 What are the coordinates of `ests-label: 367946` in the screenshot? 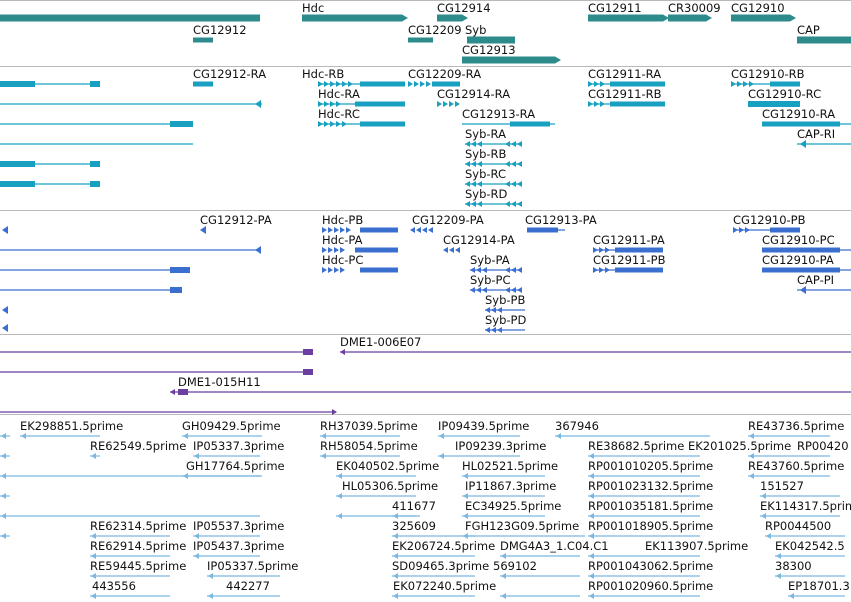 It's located at (577, 426).